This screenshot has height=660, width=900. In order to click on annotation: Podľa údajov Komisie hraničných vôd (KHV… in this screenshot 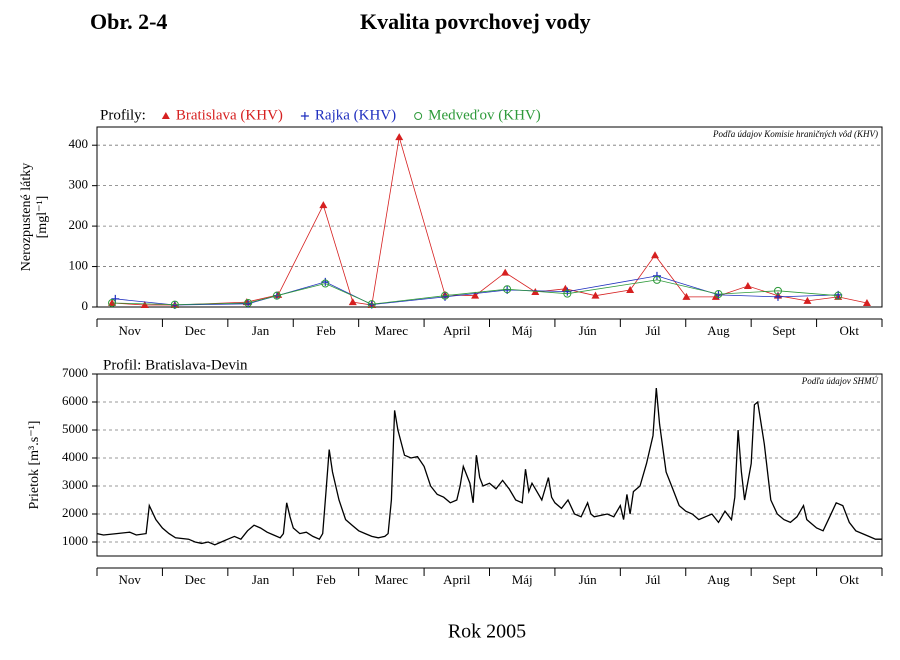, I will do `click(795, 134)`.